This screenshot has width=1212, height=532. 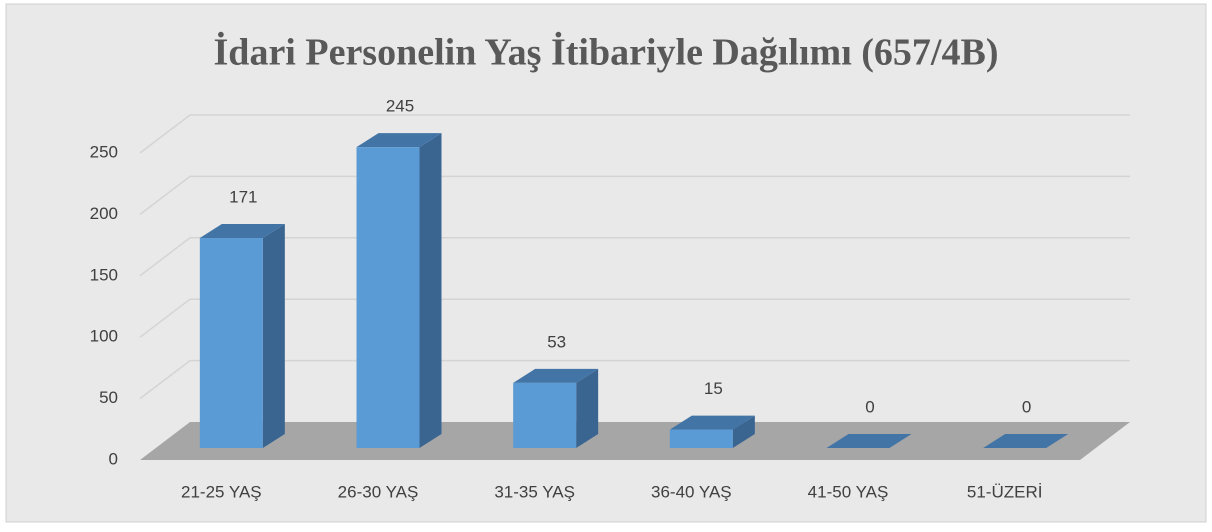 What do you see at coordinates (713, 388) in the screenshot?
I see `data-label: 15` at bounding box center [713, 388].